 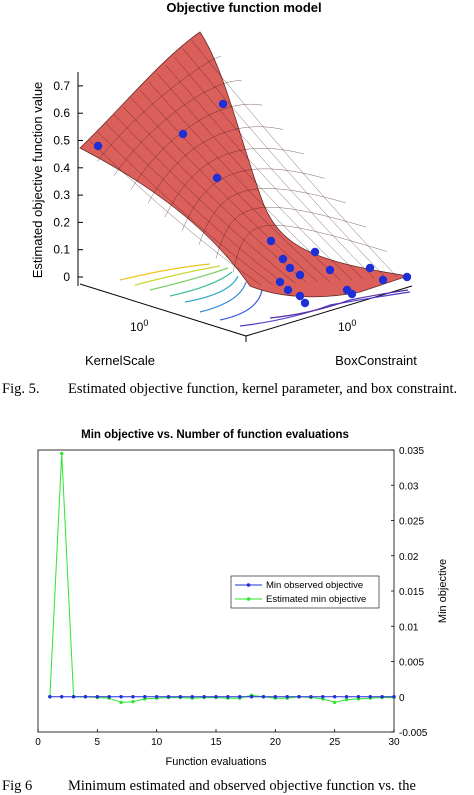 What do you see at coordinates (61, 168) in the screenshot?
I see `z-tick-label: 0.4` at bounding box center [61, 168].